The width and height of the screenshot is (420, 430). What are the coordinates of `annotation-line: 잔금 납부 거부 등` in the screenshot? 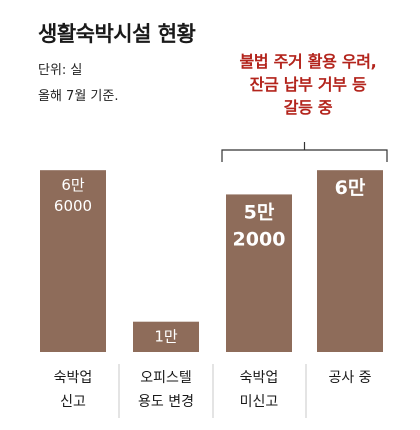 It's located at (308, 84).